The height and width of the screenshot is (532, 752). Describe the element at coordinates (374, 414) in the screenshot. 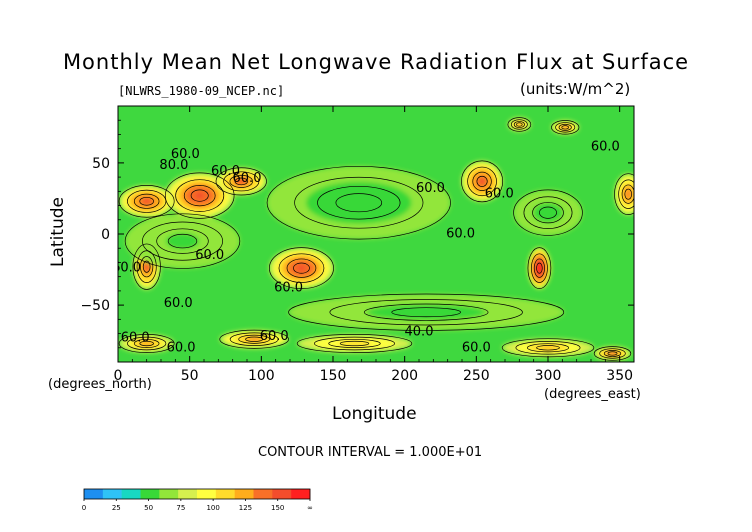

I see `x-axis-label: Longitude` at that location.